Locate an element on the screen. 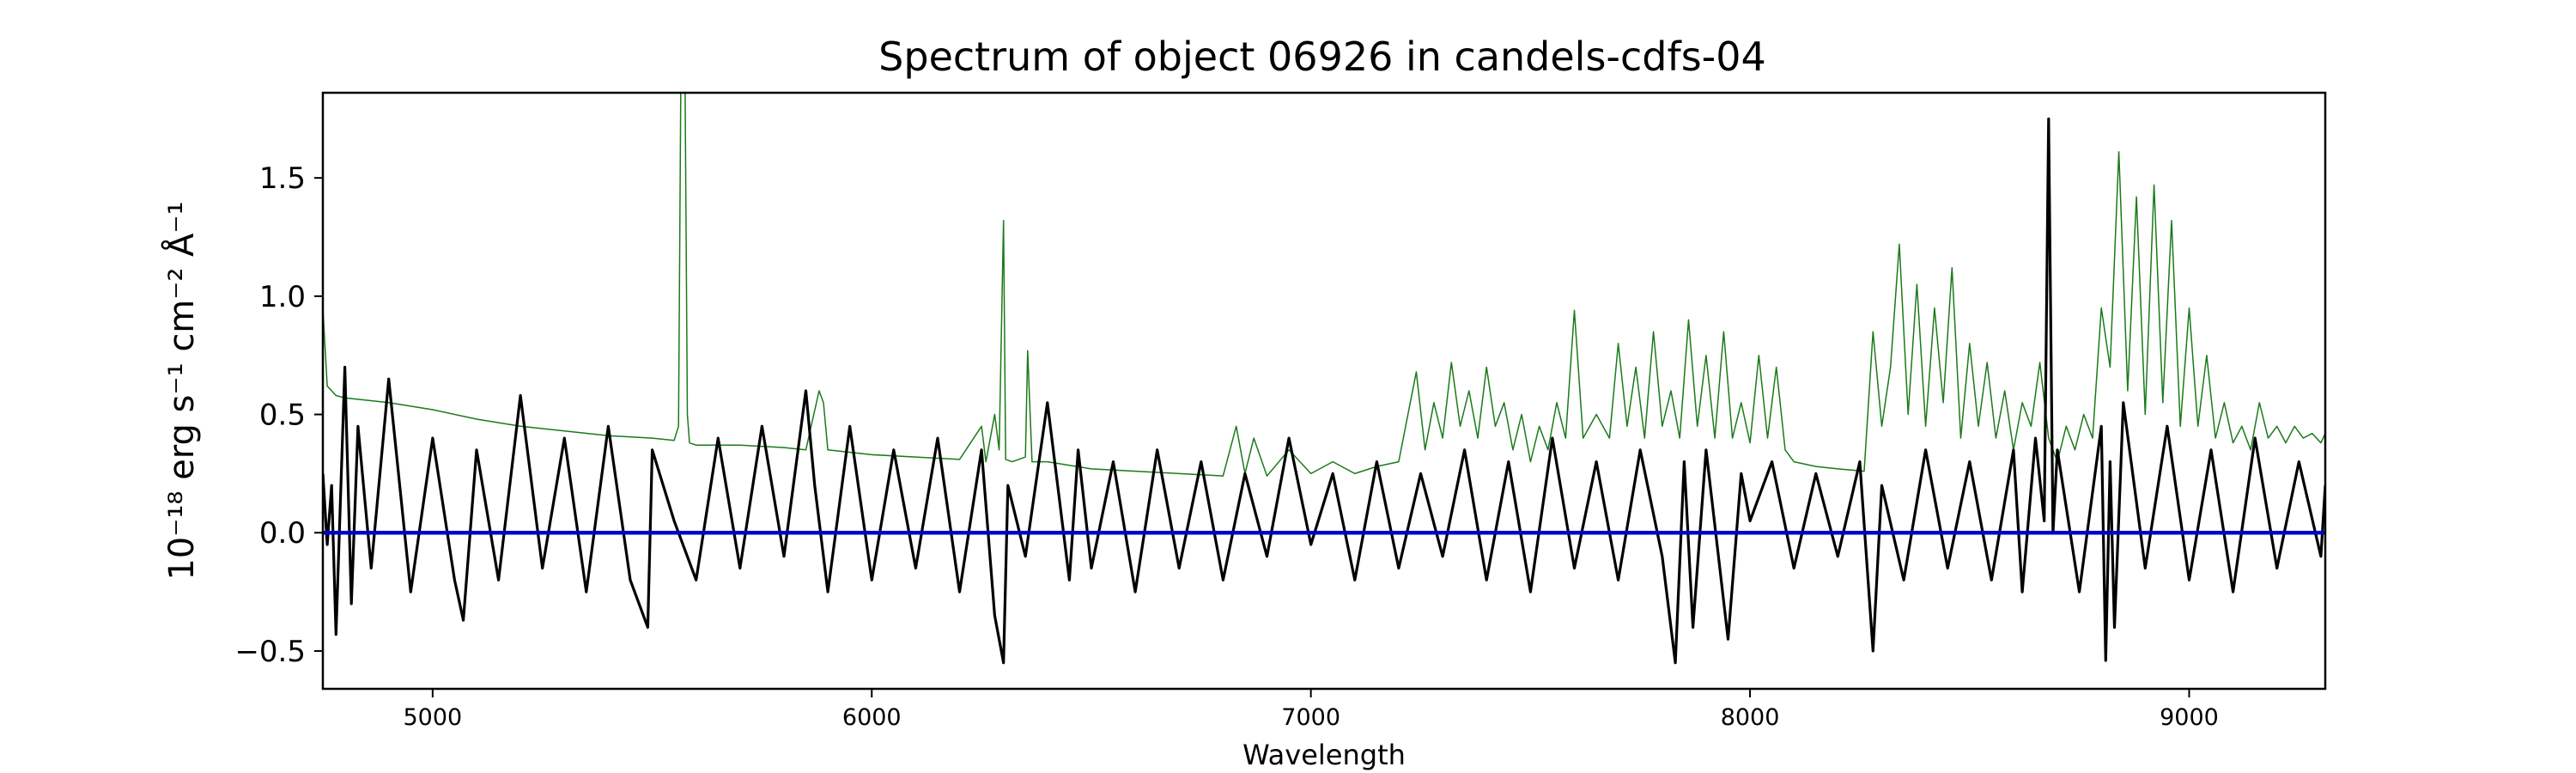 The width and height of the screenshot is (2576, 773). y-tick-label: −0.5 is located at coordinates (270, 652).